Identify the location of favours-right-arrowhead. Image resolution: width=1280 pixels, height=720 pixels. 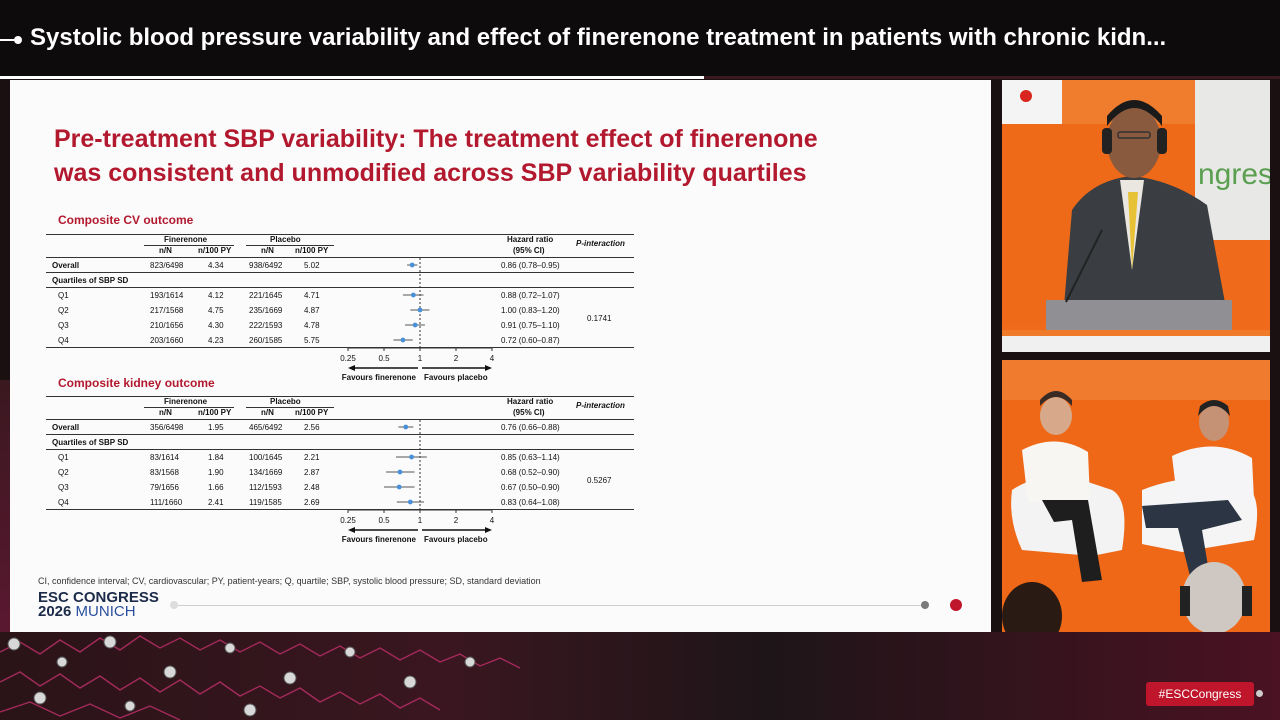
(488, 368).